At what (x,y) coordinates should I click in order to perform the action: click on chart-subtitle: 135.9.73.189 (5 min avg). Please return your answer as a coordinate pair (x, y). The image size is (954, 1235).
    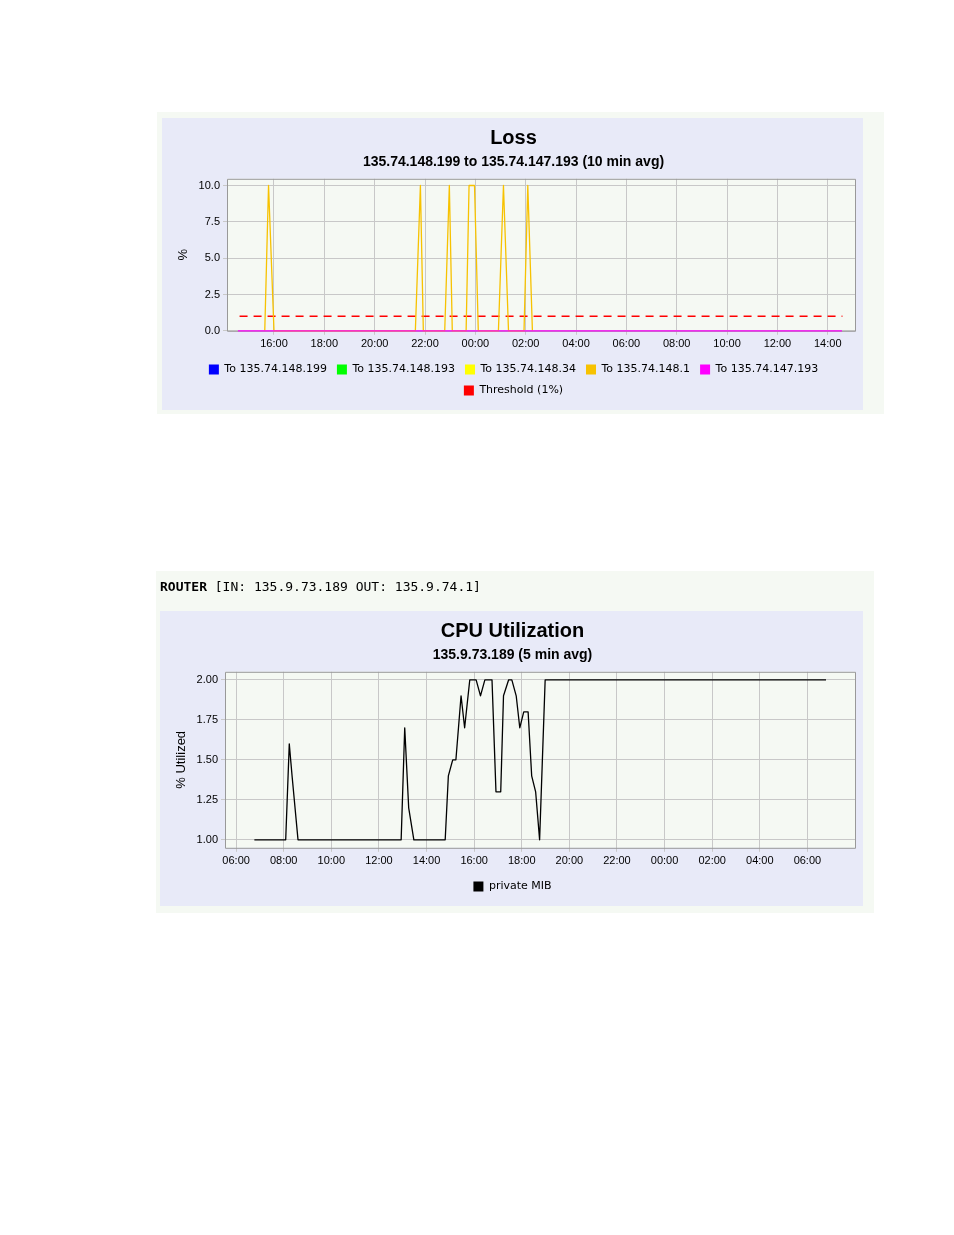
    Looking at the image, I should click on (512, 654).